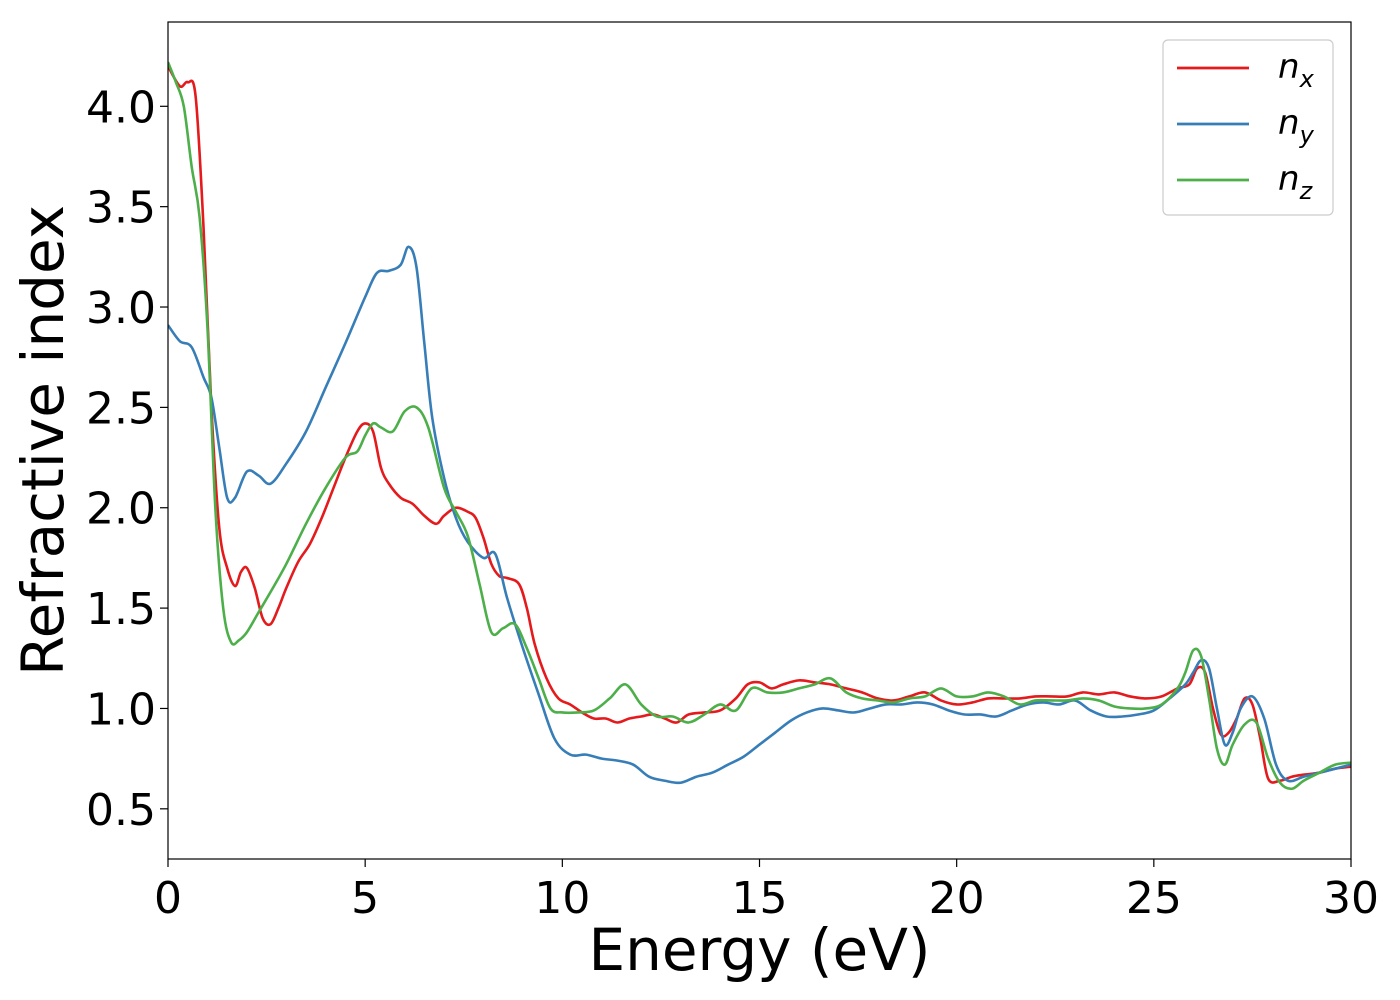 The height and width of the screenshot is (1000, 1400). I want to click on x-axis-label: Energy (eV), so click(759, 950).